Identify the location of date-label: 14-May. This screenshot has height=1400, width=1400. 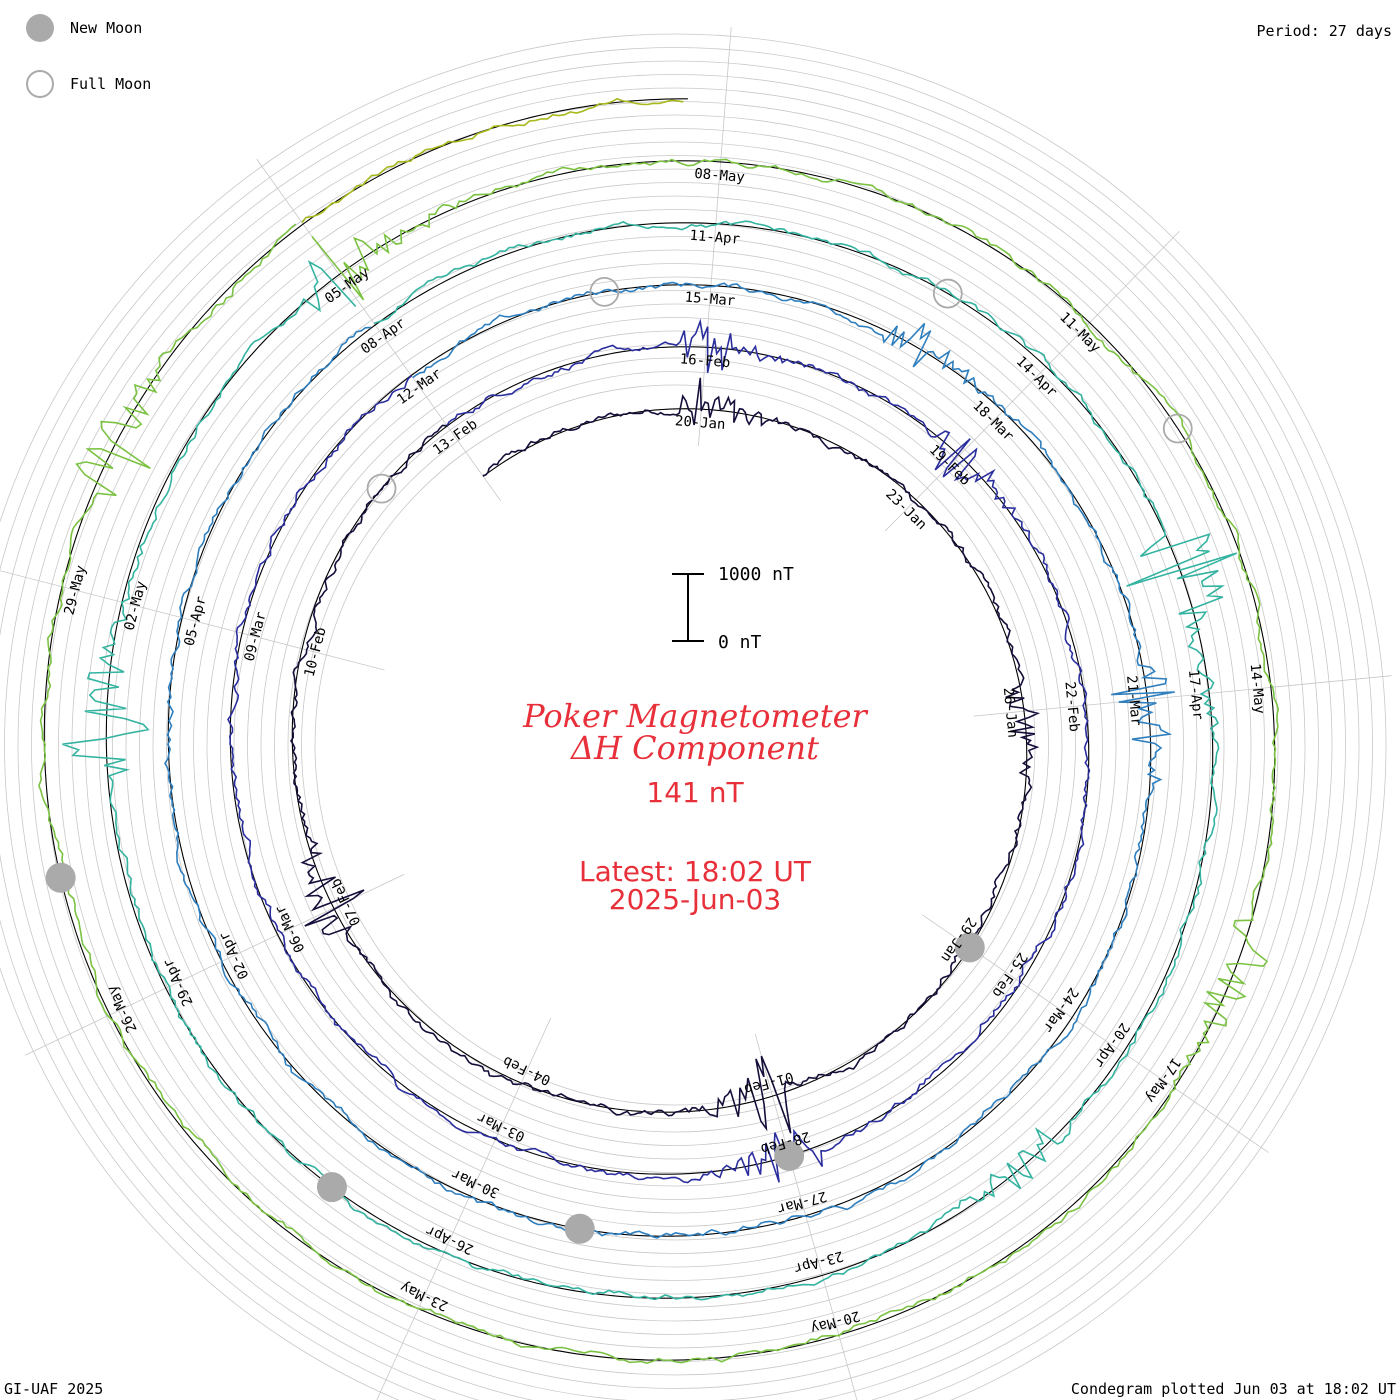
(1257, 689).